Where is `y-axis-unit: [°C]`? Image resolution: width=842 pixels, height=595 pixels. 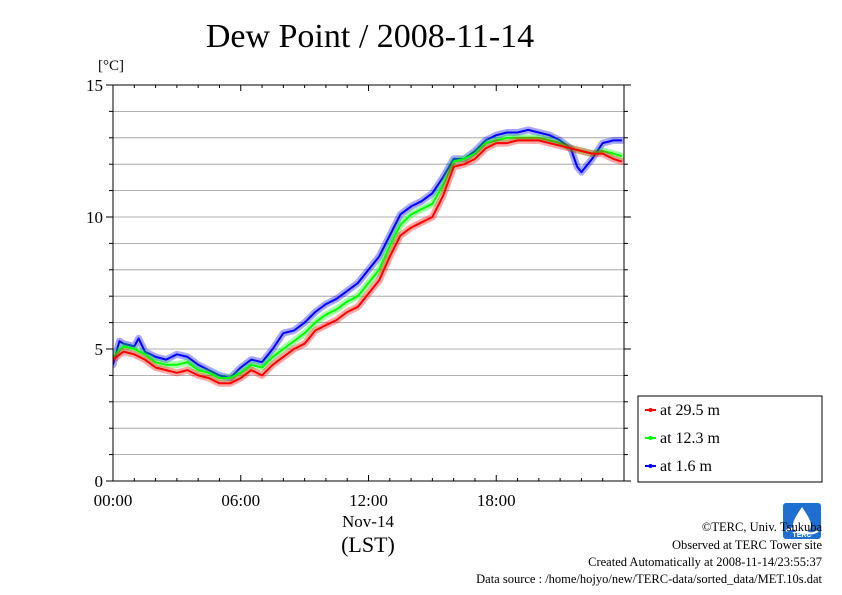 y-axis-unit: [°C] is located at coordinates (111, 66).